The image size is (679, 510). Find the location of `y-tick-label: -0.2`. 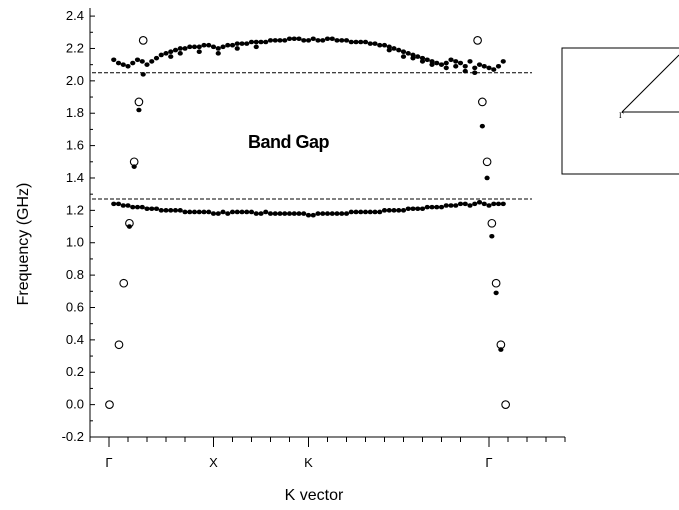

y-tick-label: -0.2 is located at coordinates (73, 436).